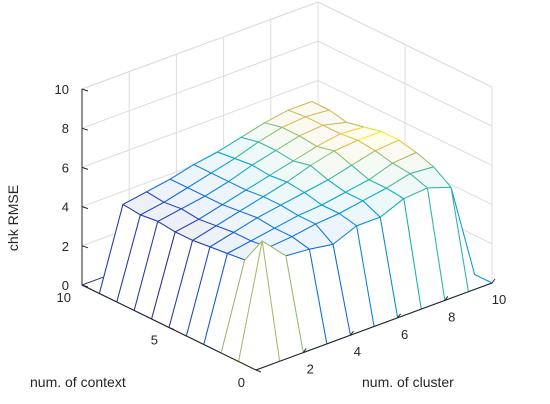 The image size is (550, 404). Describe the element at coordinates (65, 128) in the screenshot. I see `z-tick-label: 8` at that location.